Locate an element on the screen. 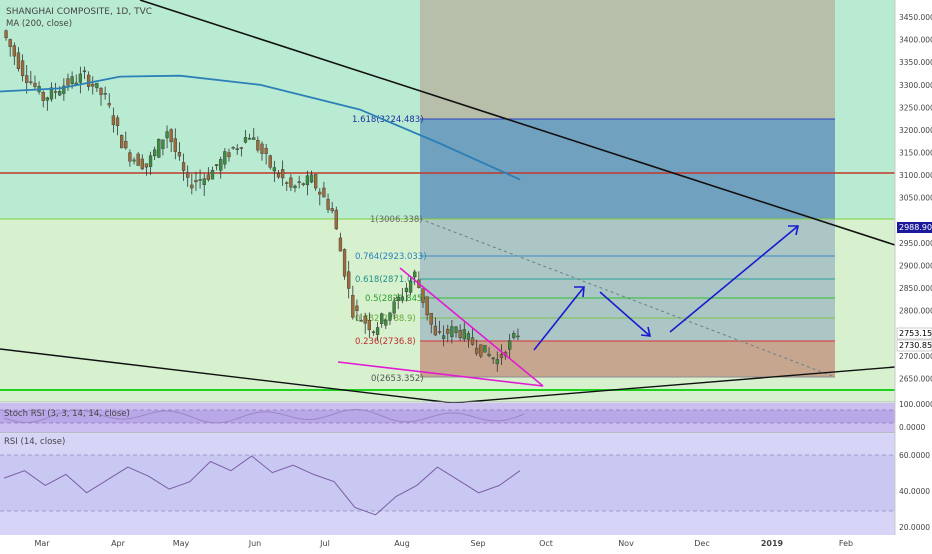 This screenshot has width=932, height=554. fib-label-0236: 0.236(2736.8) is located at coordinates (385, 342).